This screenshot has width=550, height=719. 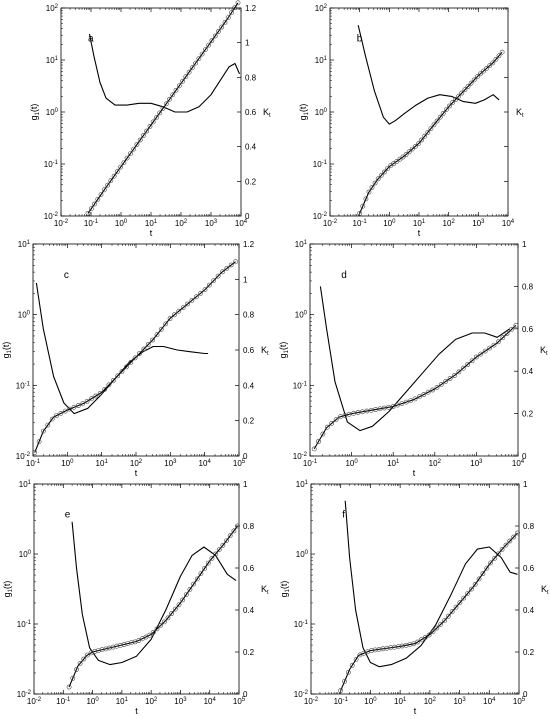 What do you see at coordinates (430, 701) in the screenshot?
I see `x-tick-label: 102` at bounding box center [430, 701].